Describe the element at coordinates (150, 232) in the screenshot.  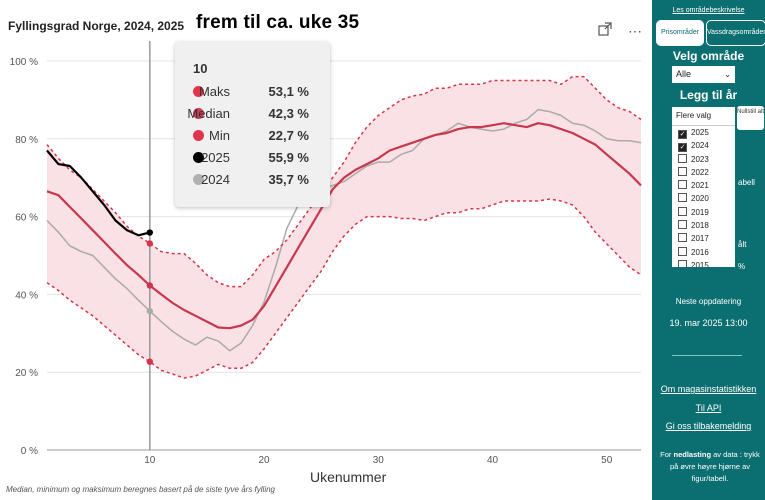
I see `hover-point-2025` at that location.